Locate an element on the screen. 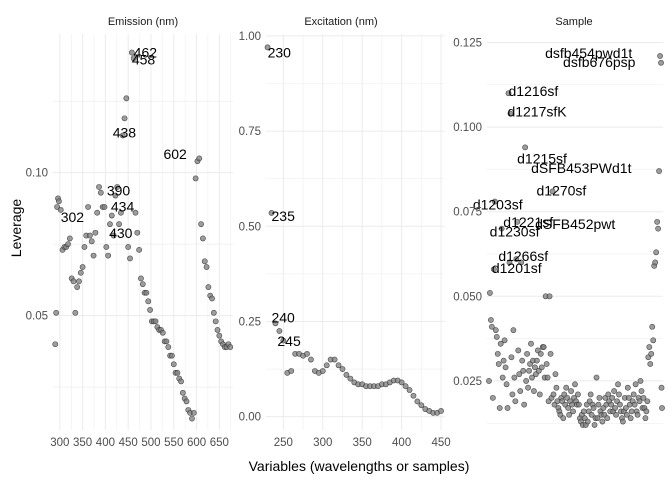  x-axis-label: Variables (wavelengths or samples) is located at coordinates (359, 466).